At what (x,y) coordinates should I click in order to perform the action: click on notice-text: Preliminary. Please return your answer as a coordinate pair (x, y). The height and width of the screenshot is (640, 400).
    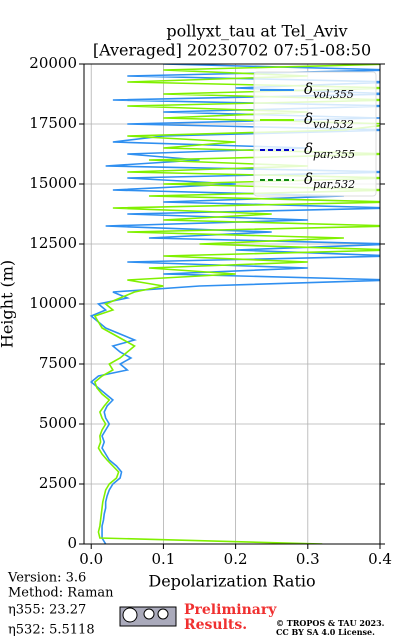
    Looking at the image, I should click on (230, 610).